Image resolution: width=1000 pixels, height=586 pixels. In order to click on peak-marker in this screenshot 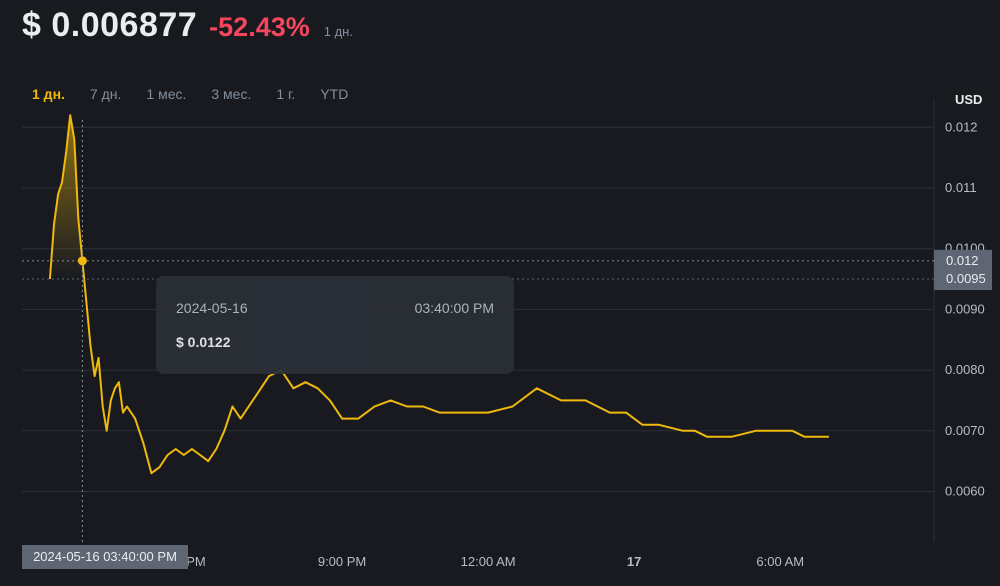, I will do `click(82, 261)`.